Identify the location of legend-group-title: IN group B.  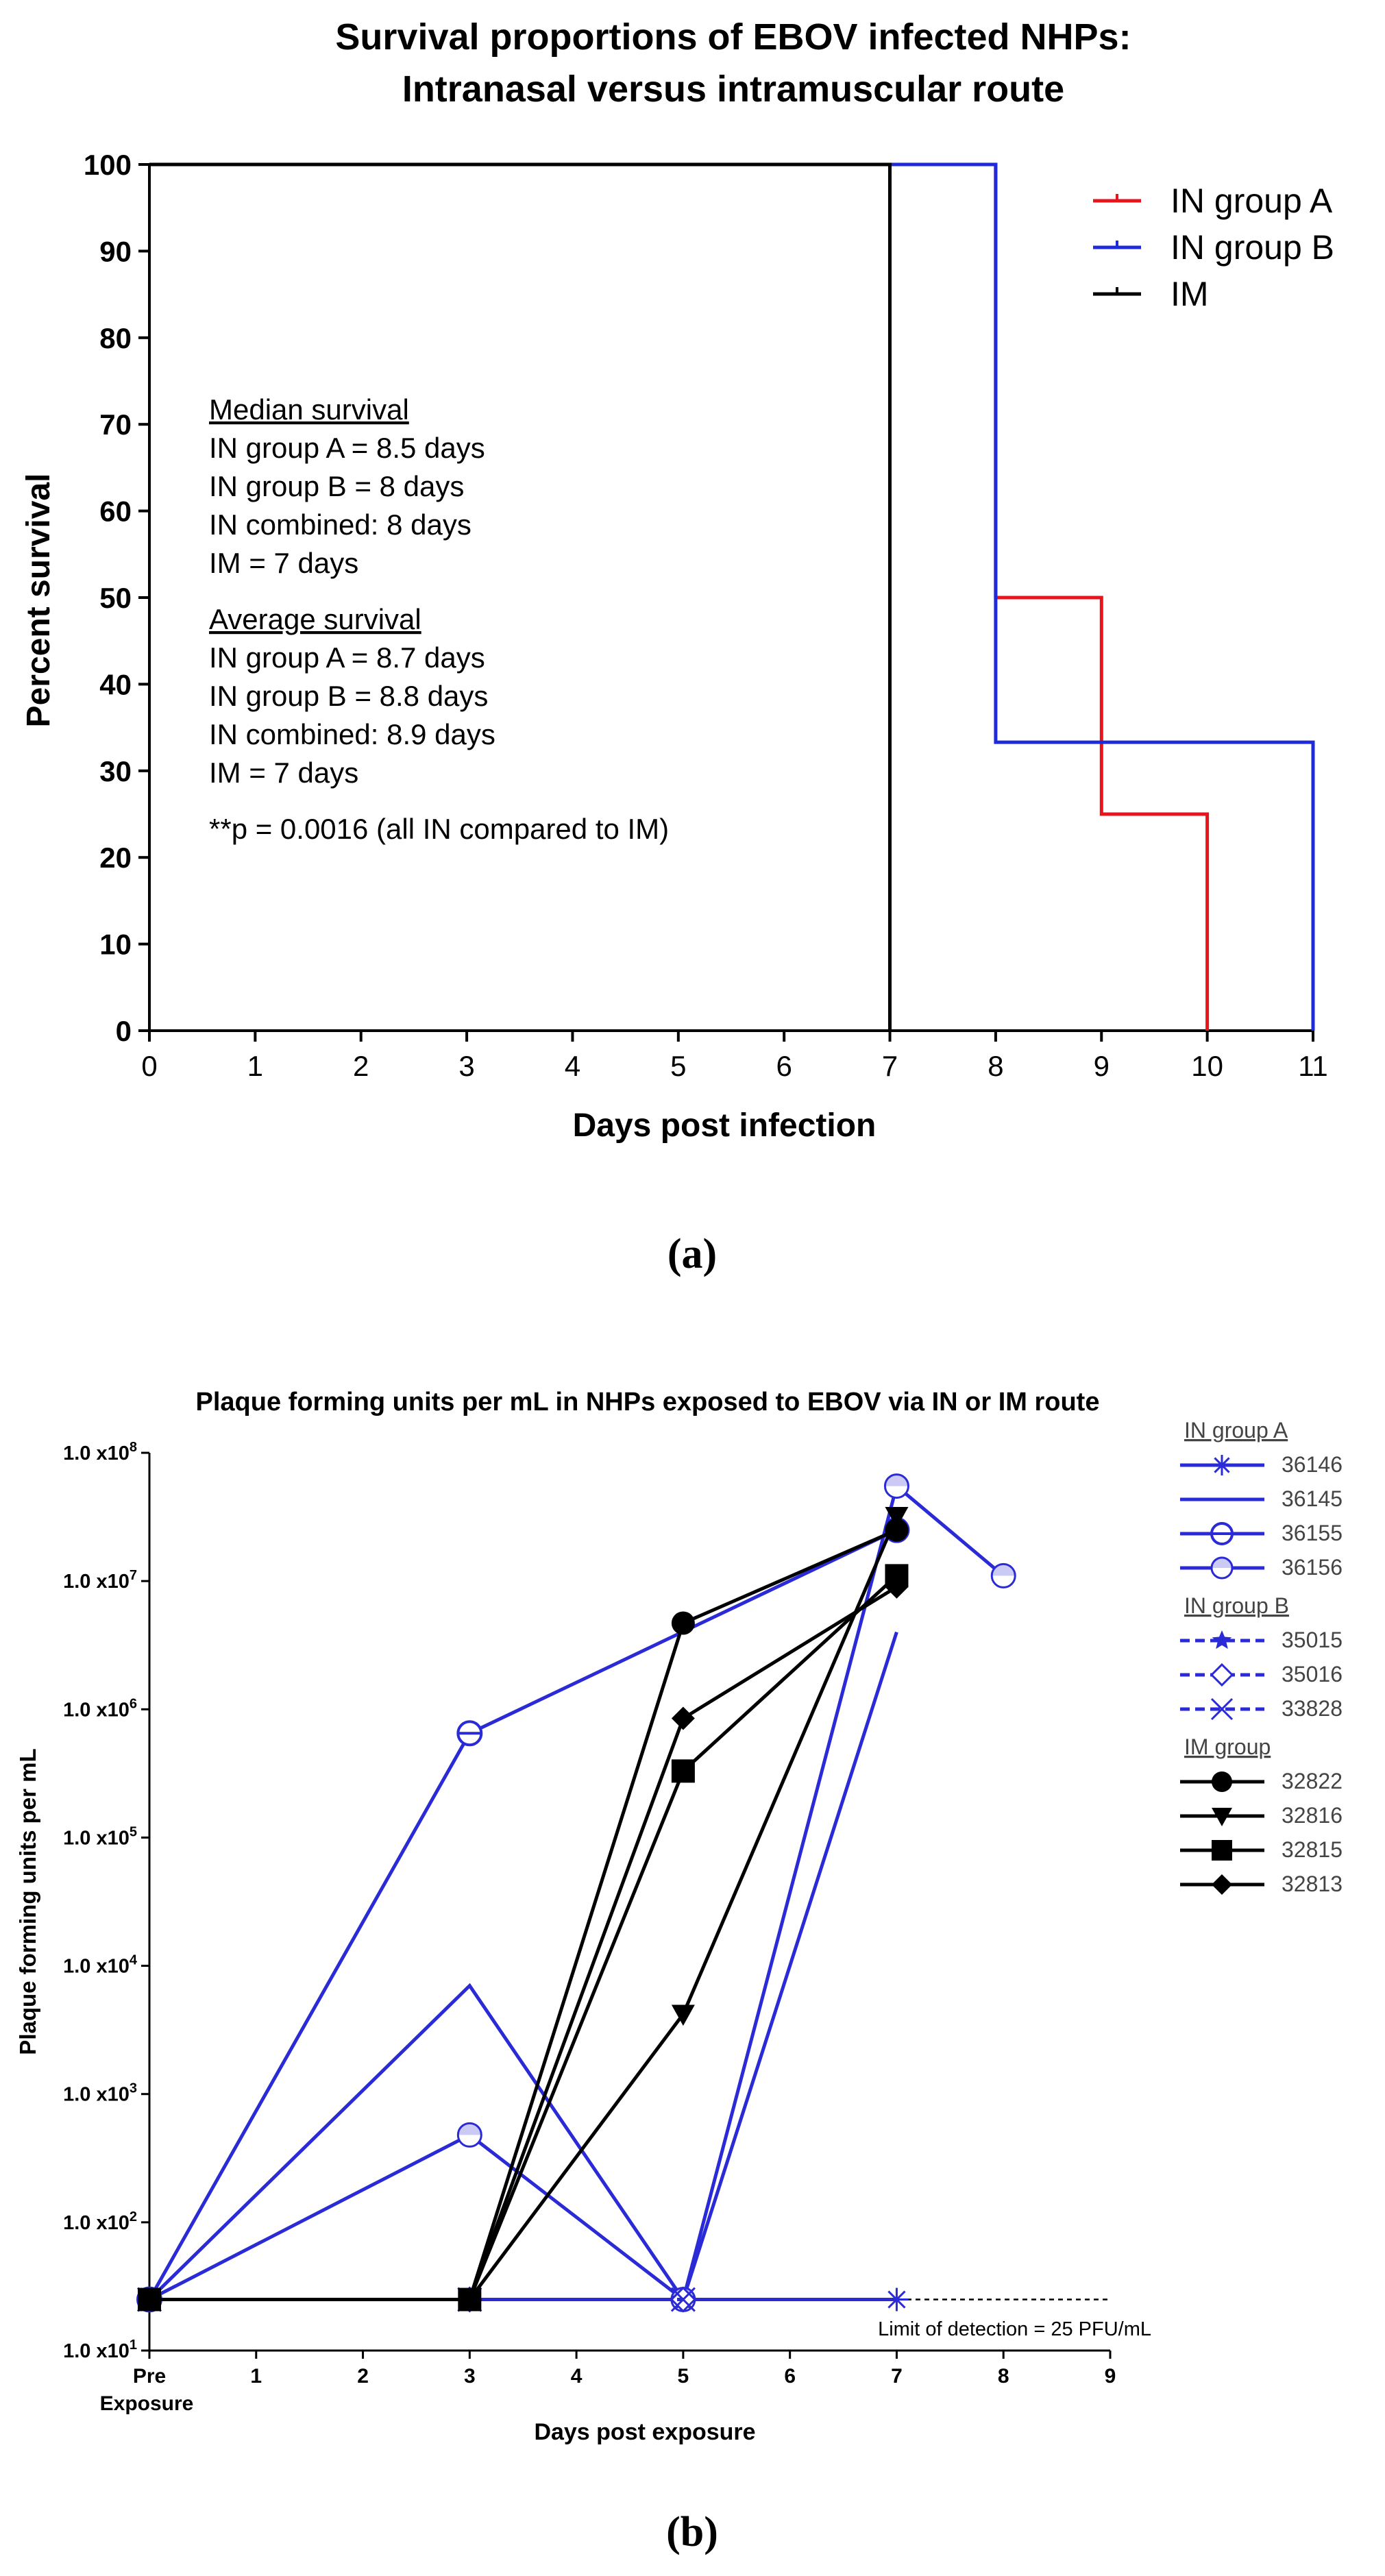
(1236, 1606).